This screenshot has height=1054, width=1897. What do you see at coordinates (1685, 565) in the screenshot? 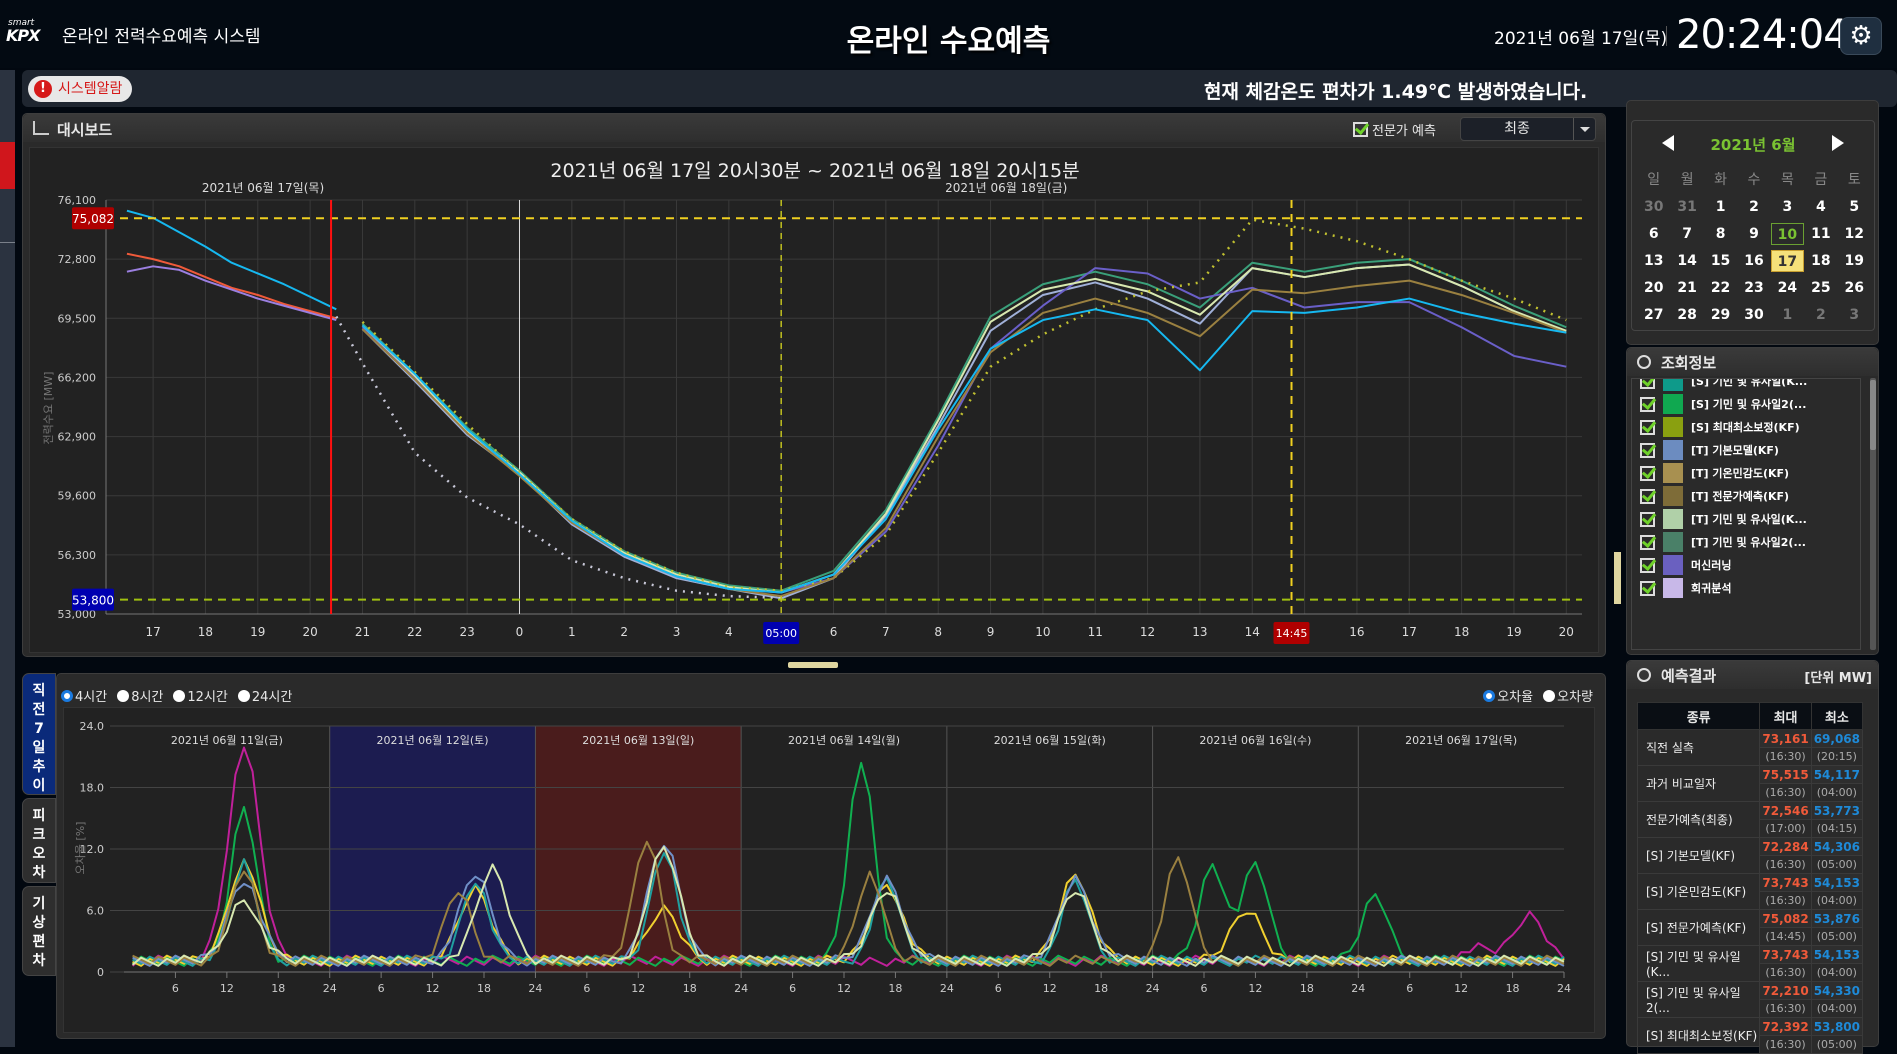
I see `legend-item: 머신러닝` at bounding box center [1685, 565].